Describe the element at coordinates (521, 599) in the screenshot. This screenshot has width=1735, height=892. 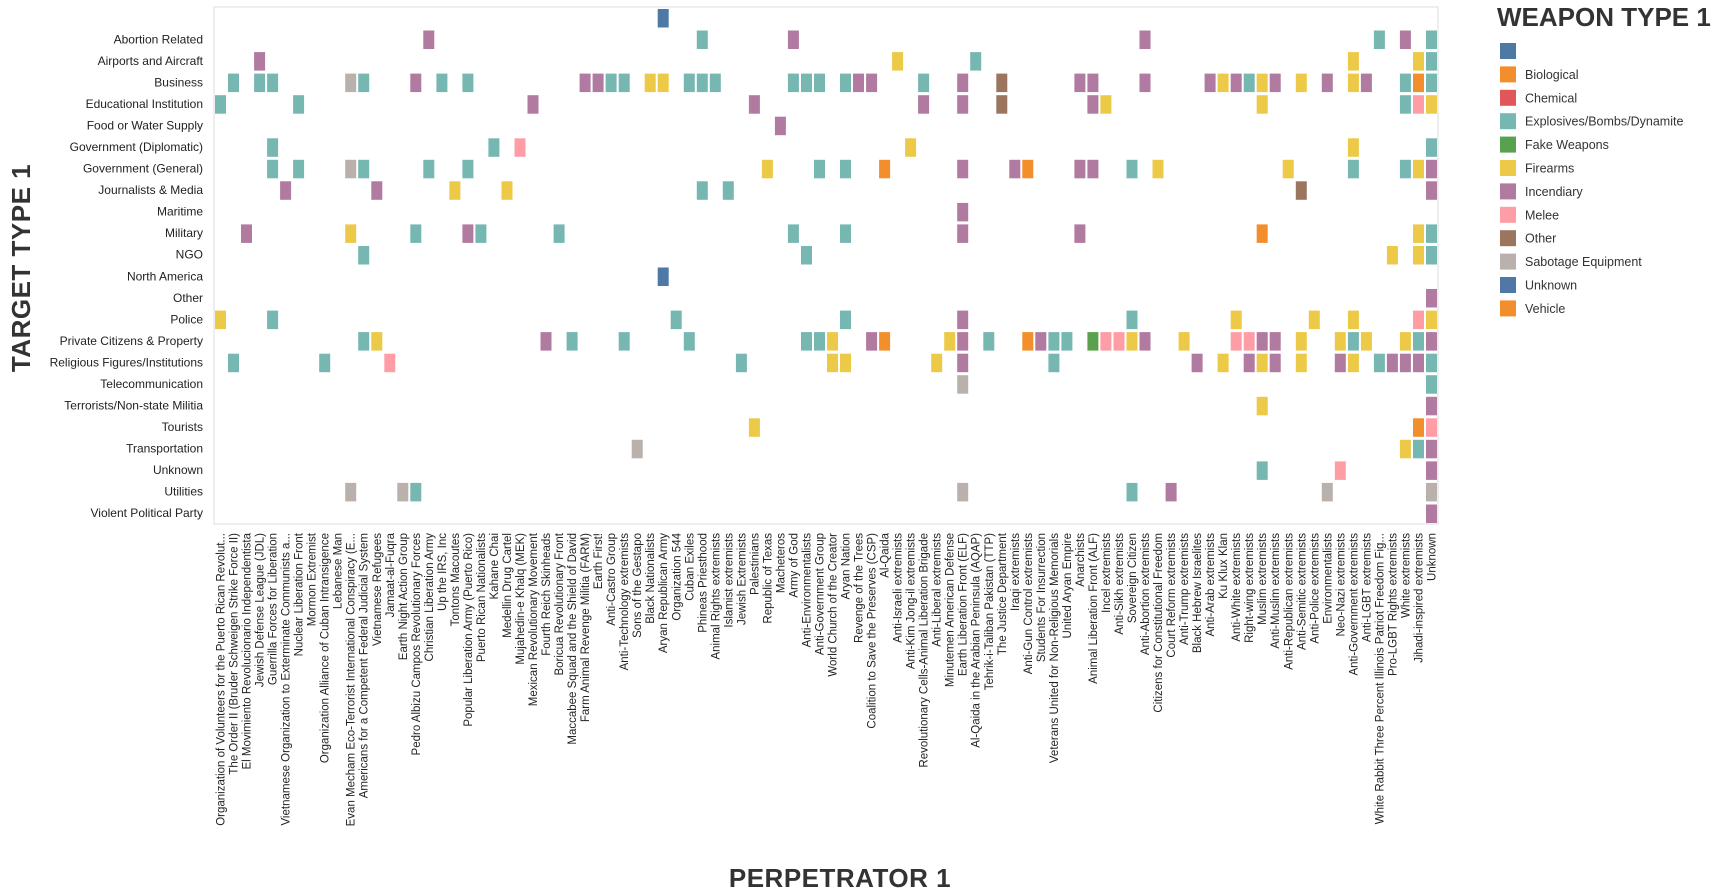
I see `x-tick-label-mujahedin-e-khalq-mek: Mujahedin-e Khalq (MEK)` at that location.